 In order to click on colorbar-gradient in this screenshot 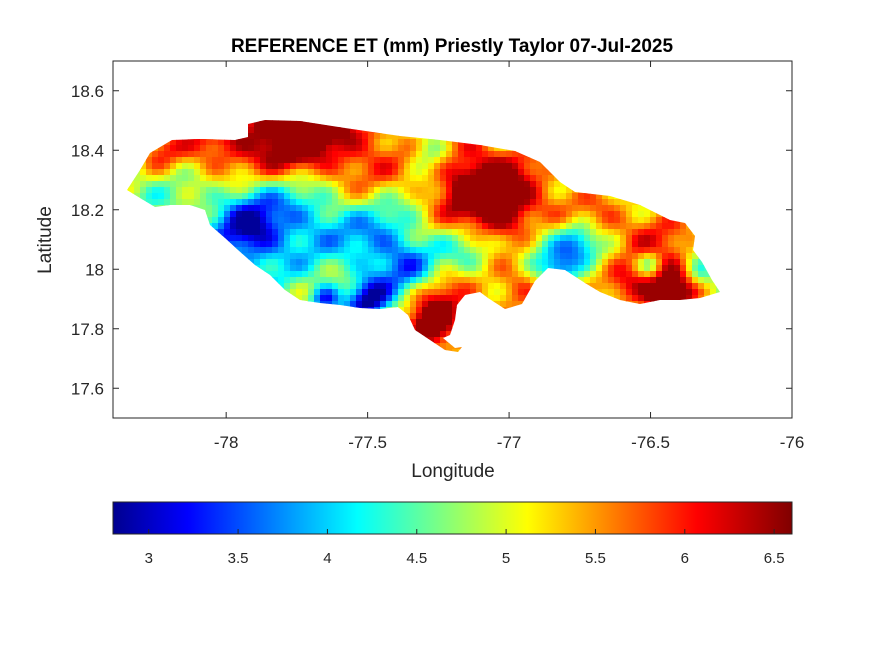, I will do `click(452, 518)`.